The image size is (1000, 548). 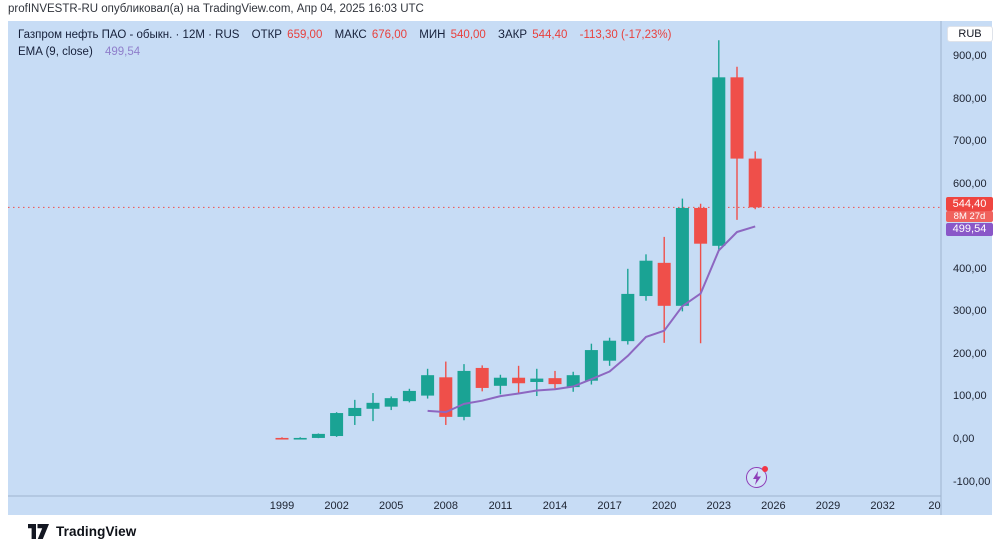 What do you see at coordinates (828, 506) in the screenshot?
I see `x-axis-tick: 2029` at bounding box center [828, 506].